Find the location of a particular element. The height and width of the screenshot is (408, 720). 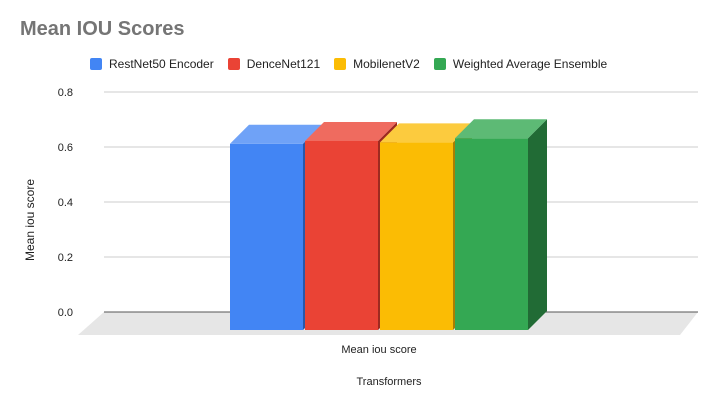

legend-item-densenet121: DenceNet121 is located at coordinates (274, 64).